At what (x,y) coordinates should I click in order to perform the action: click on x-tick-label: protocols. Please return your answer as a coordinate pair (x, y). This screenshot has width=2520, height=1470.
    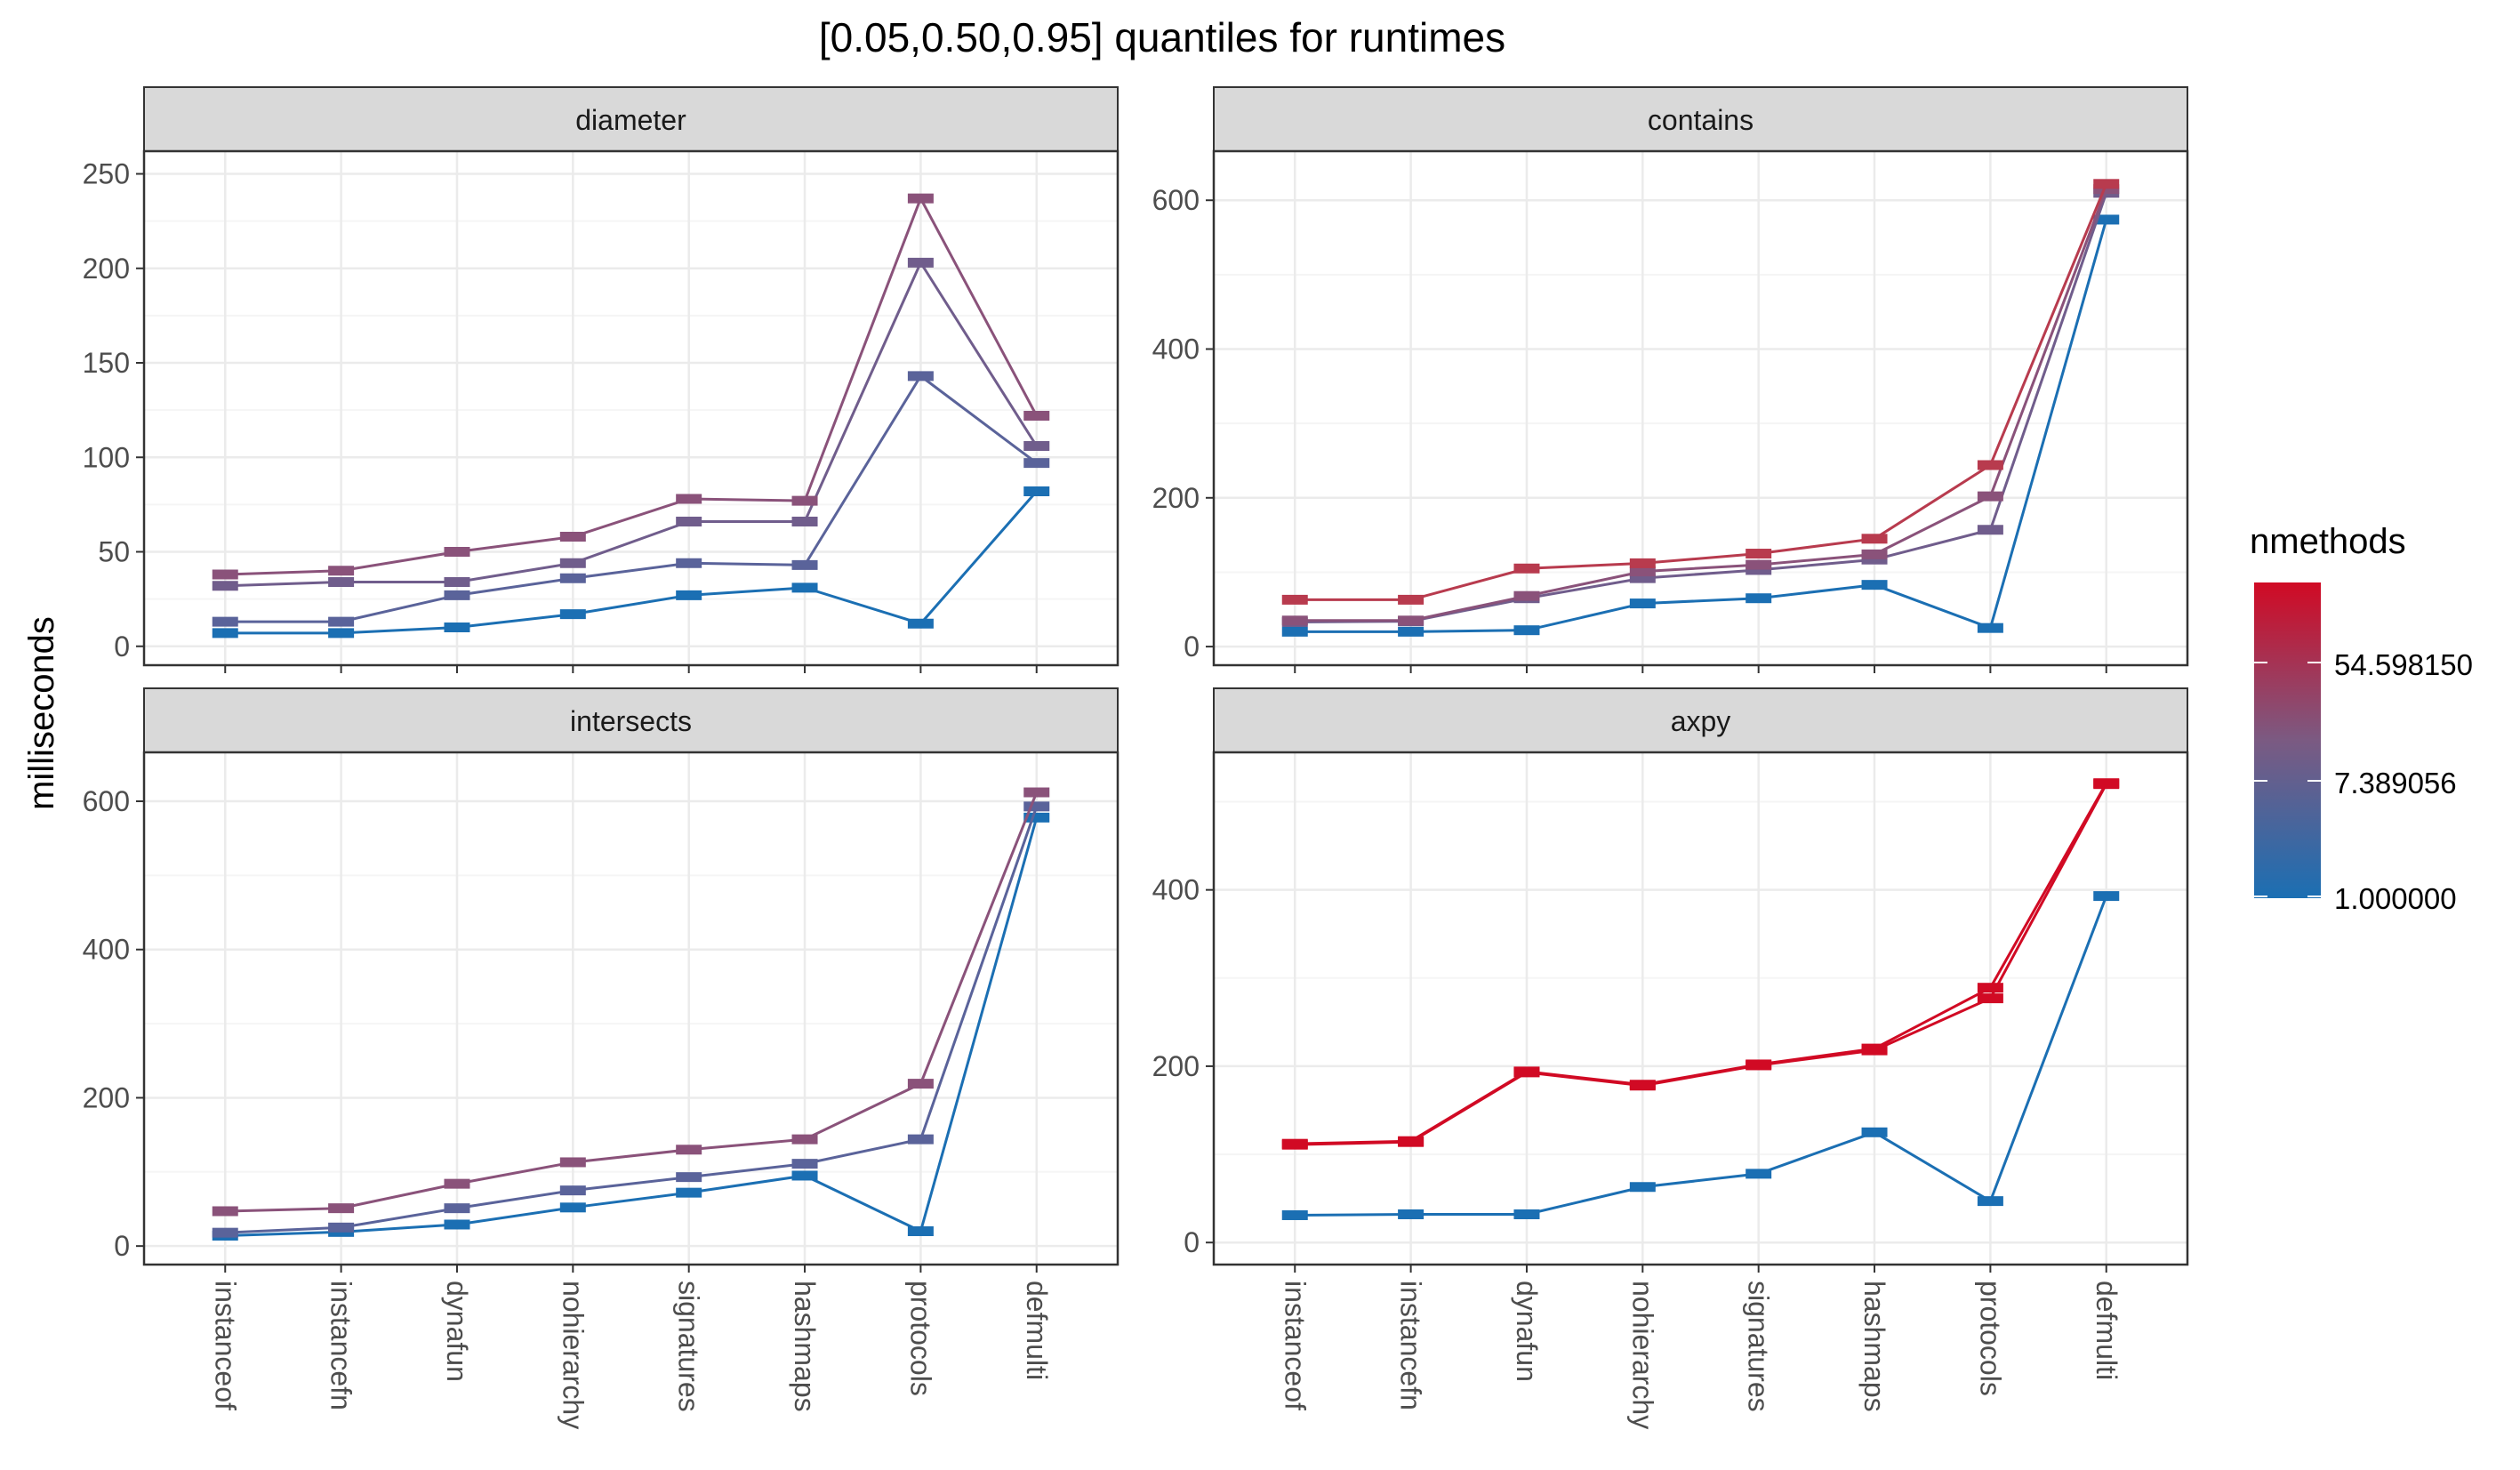
    Looking at the image, I should click on (920, 1338).